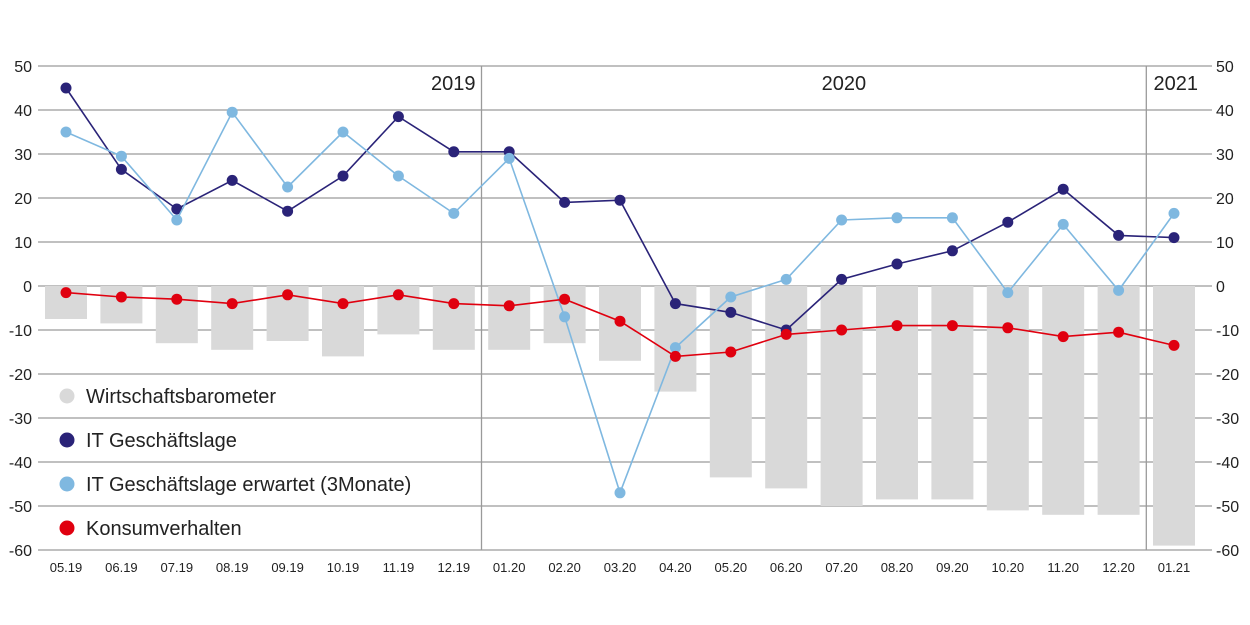  I want to click on legend-label: IT Geschäftslage erwartet (3Monate), so click(248, 485).